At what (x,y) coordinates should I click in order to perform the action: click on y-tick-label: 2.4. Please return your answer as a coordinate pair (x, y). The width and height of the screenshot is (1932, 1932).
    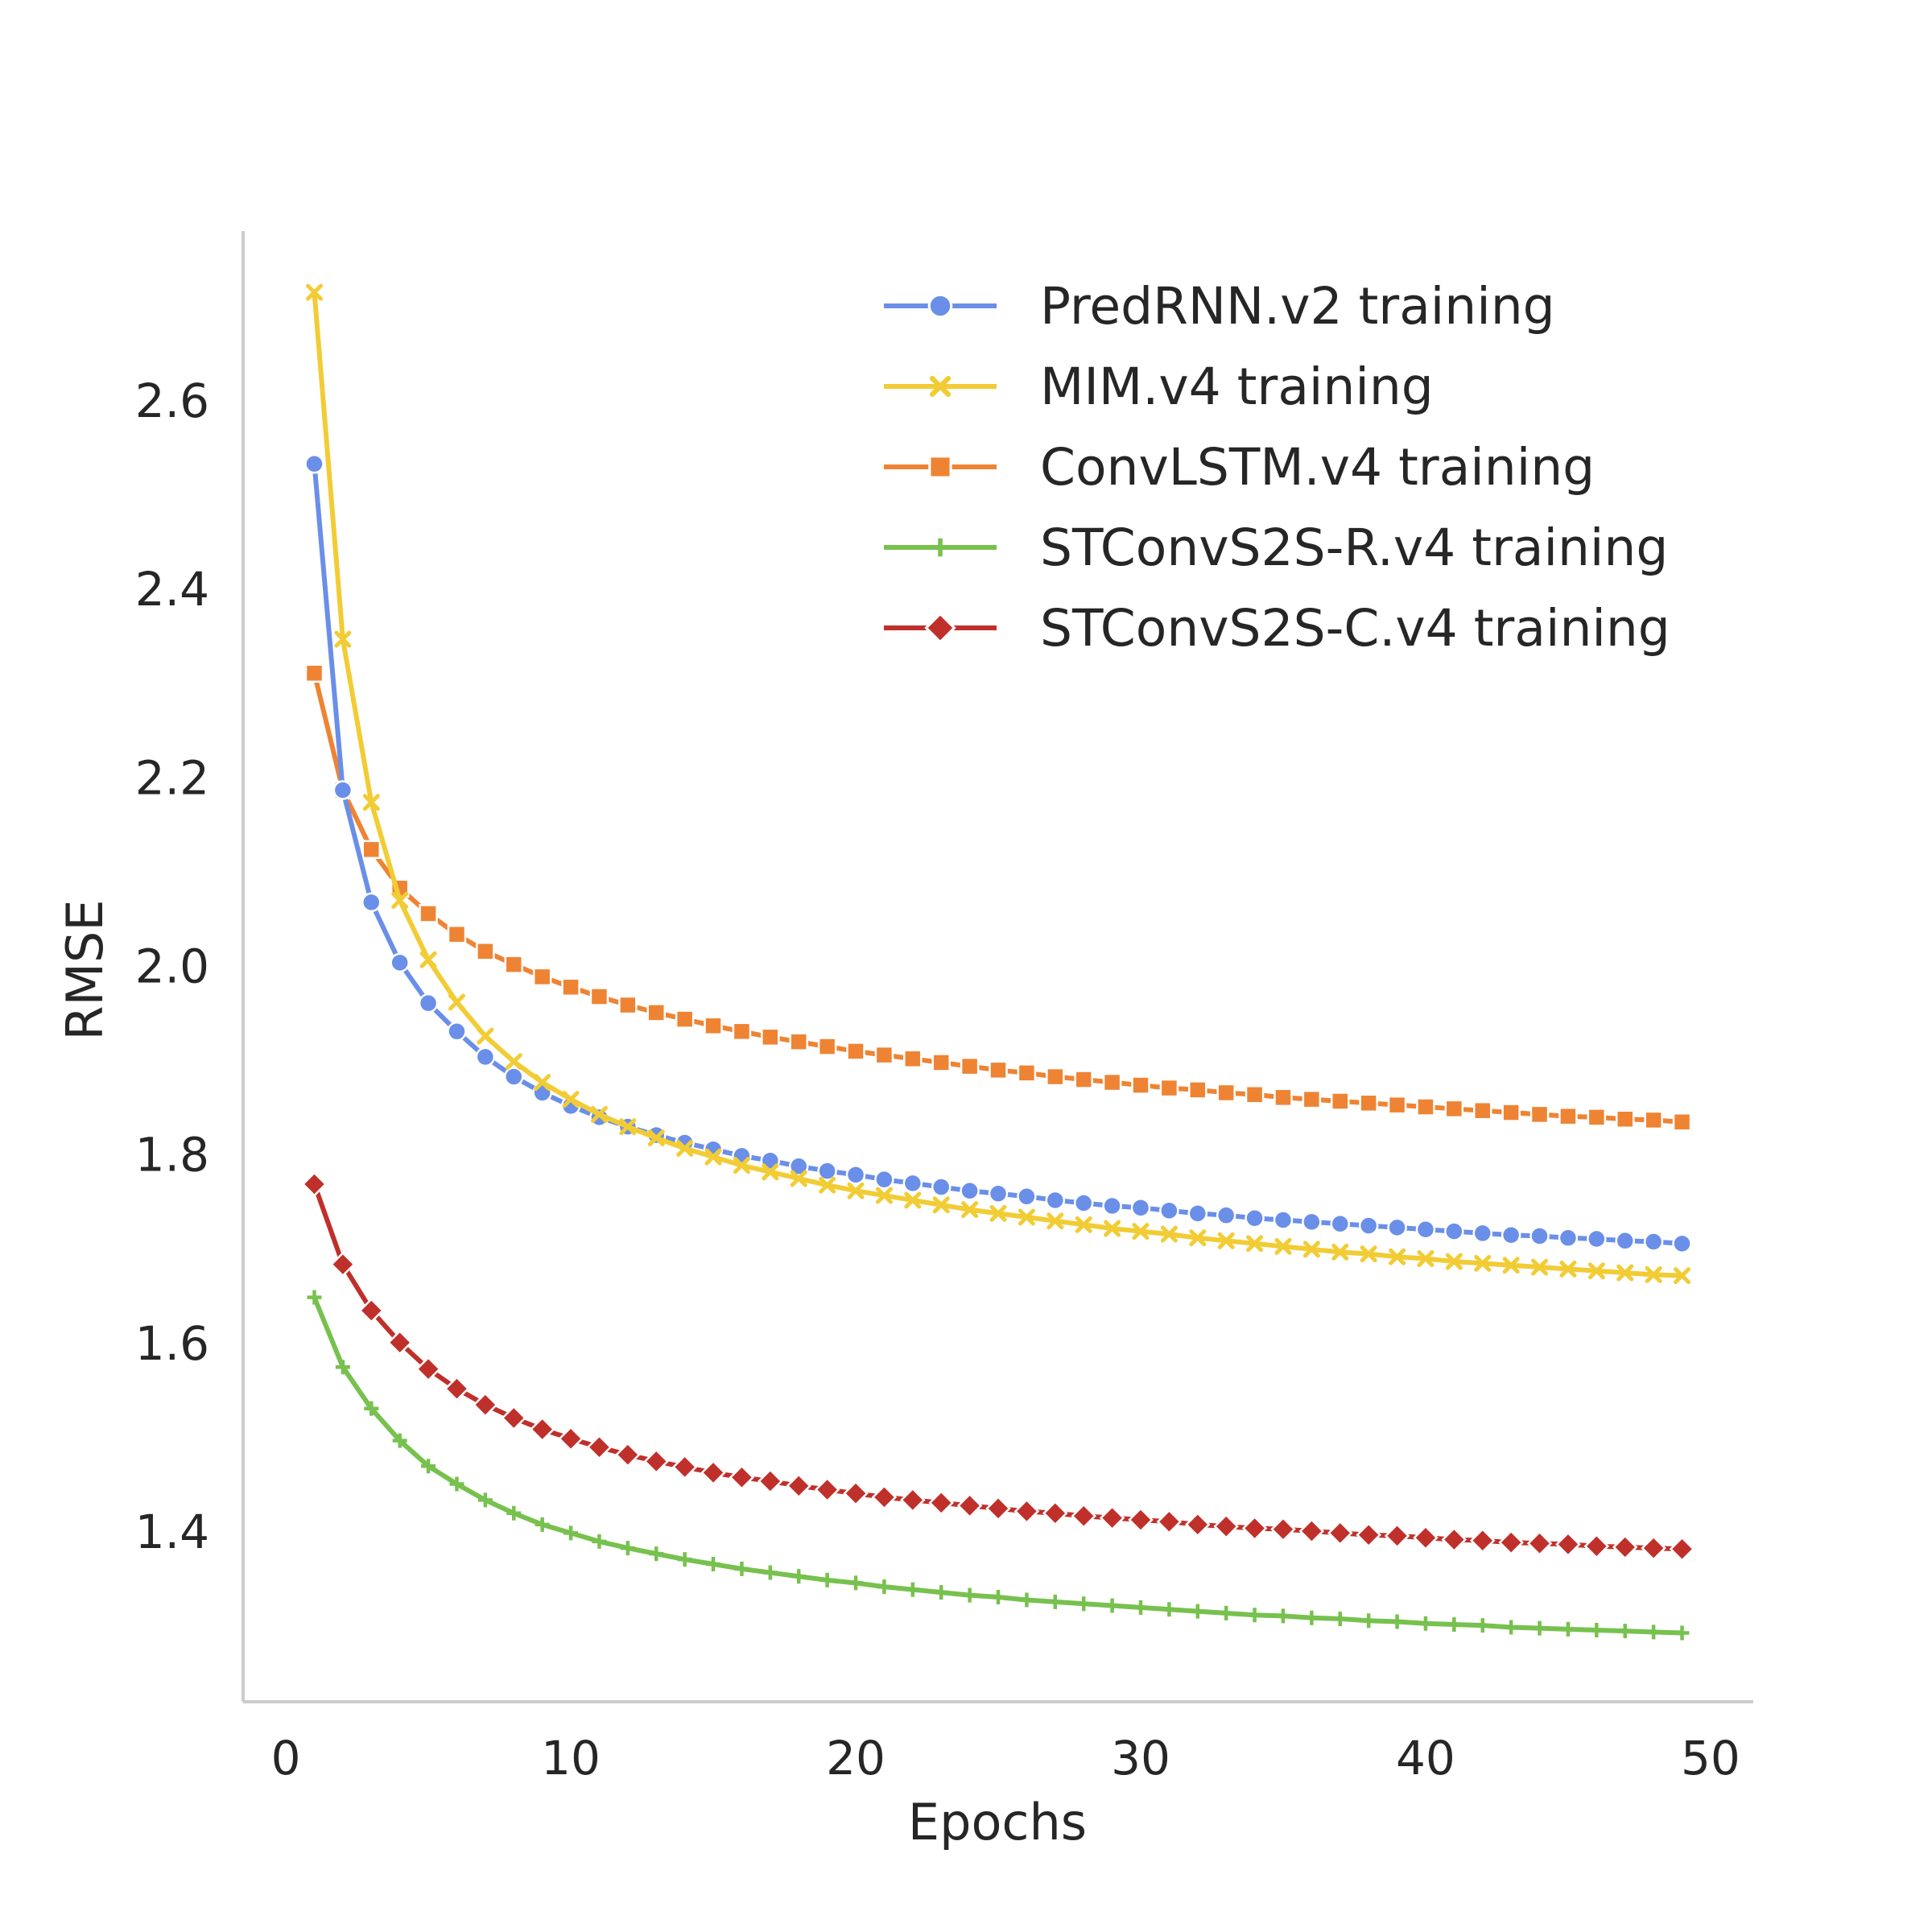
    Looking at the image, I should click on (172, 589).